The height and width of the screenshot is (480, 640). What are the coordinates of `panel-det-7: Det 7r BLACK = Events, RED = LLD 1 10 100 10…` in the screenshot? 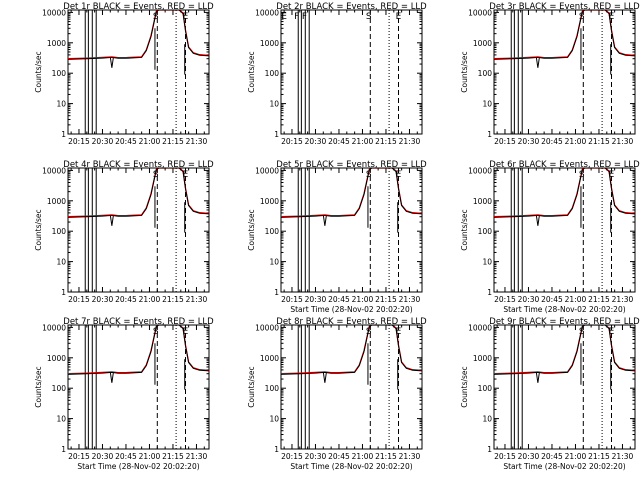 It's located at (124, 394).